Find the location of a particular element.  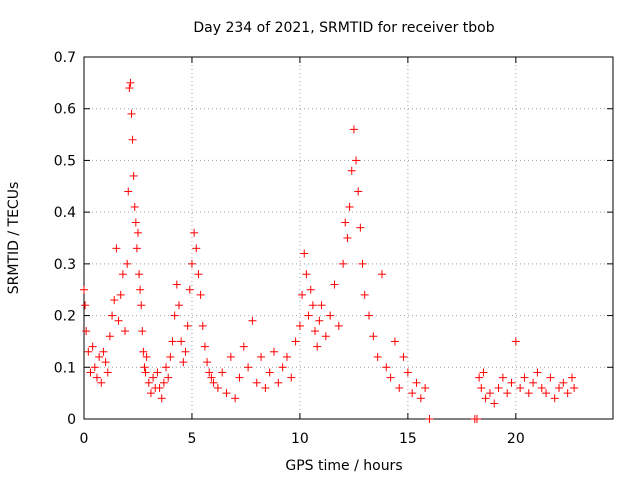

x-tick-label: 0 is located at coordinates (84, 439).